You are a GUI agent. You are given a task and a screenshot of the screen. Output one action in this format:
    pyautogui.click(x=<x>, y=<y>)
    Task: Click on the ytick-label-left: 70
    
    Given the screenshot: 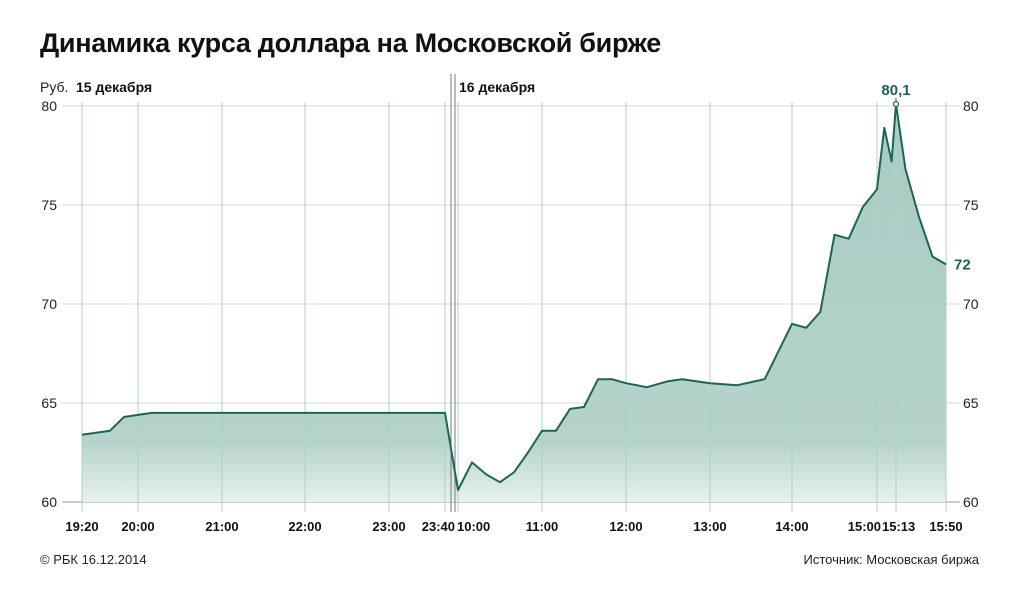 What is the action you would take?
    pyautogui.click(x=49, y=304)
    